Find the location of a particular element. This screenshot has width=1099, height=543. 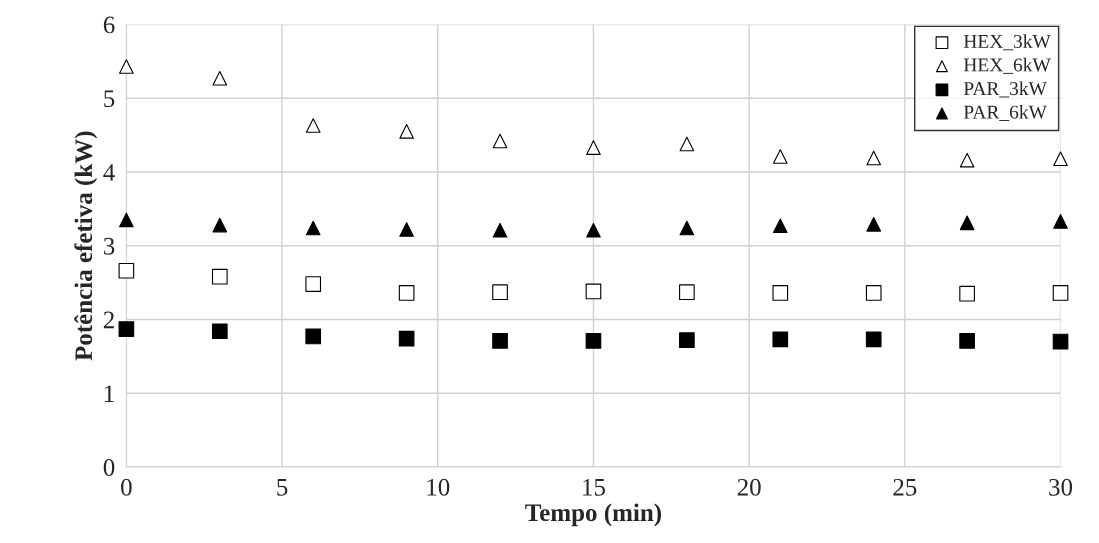

legend-label: HEX_6kW is located at coordinates (1007, 65).